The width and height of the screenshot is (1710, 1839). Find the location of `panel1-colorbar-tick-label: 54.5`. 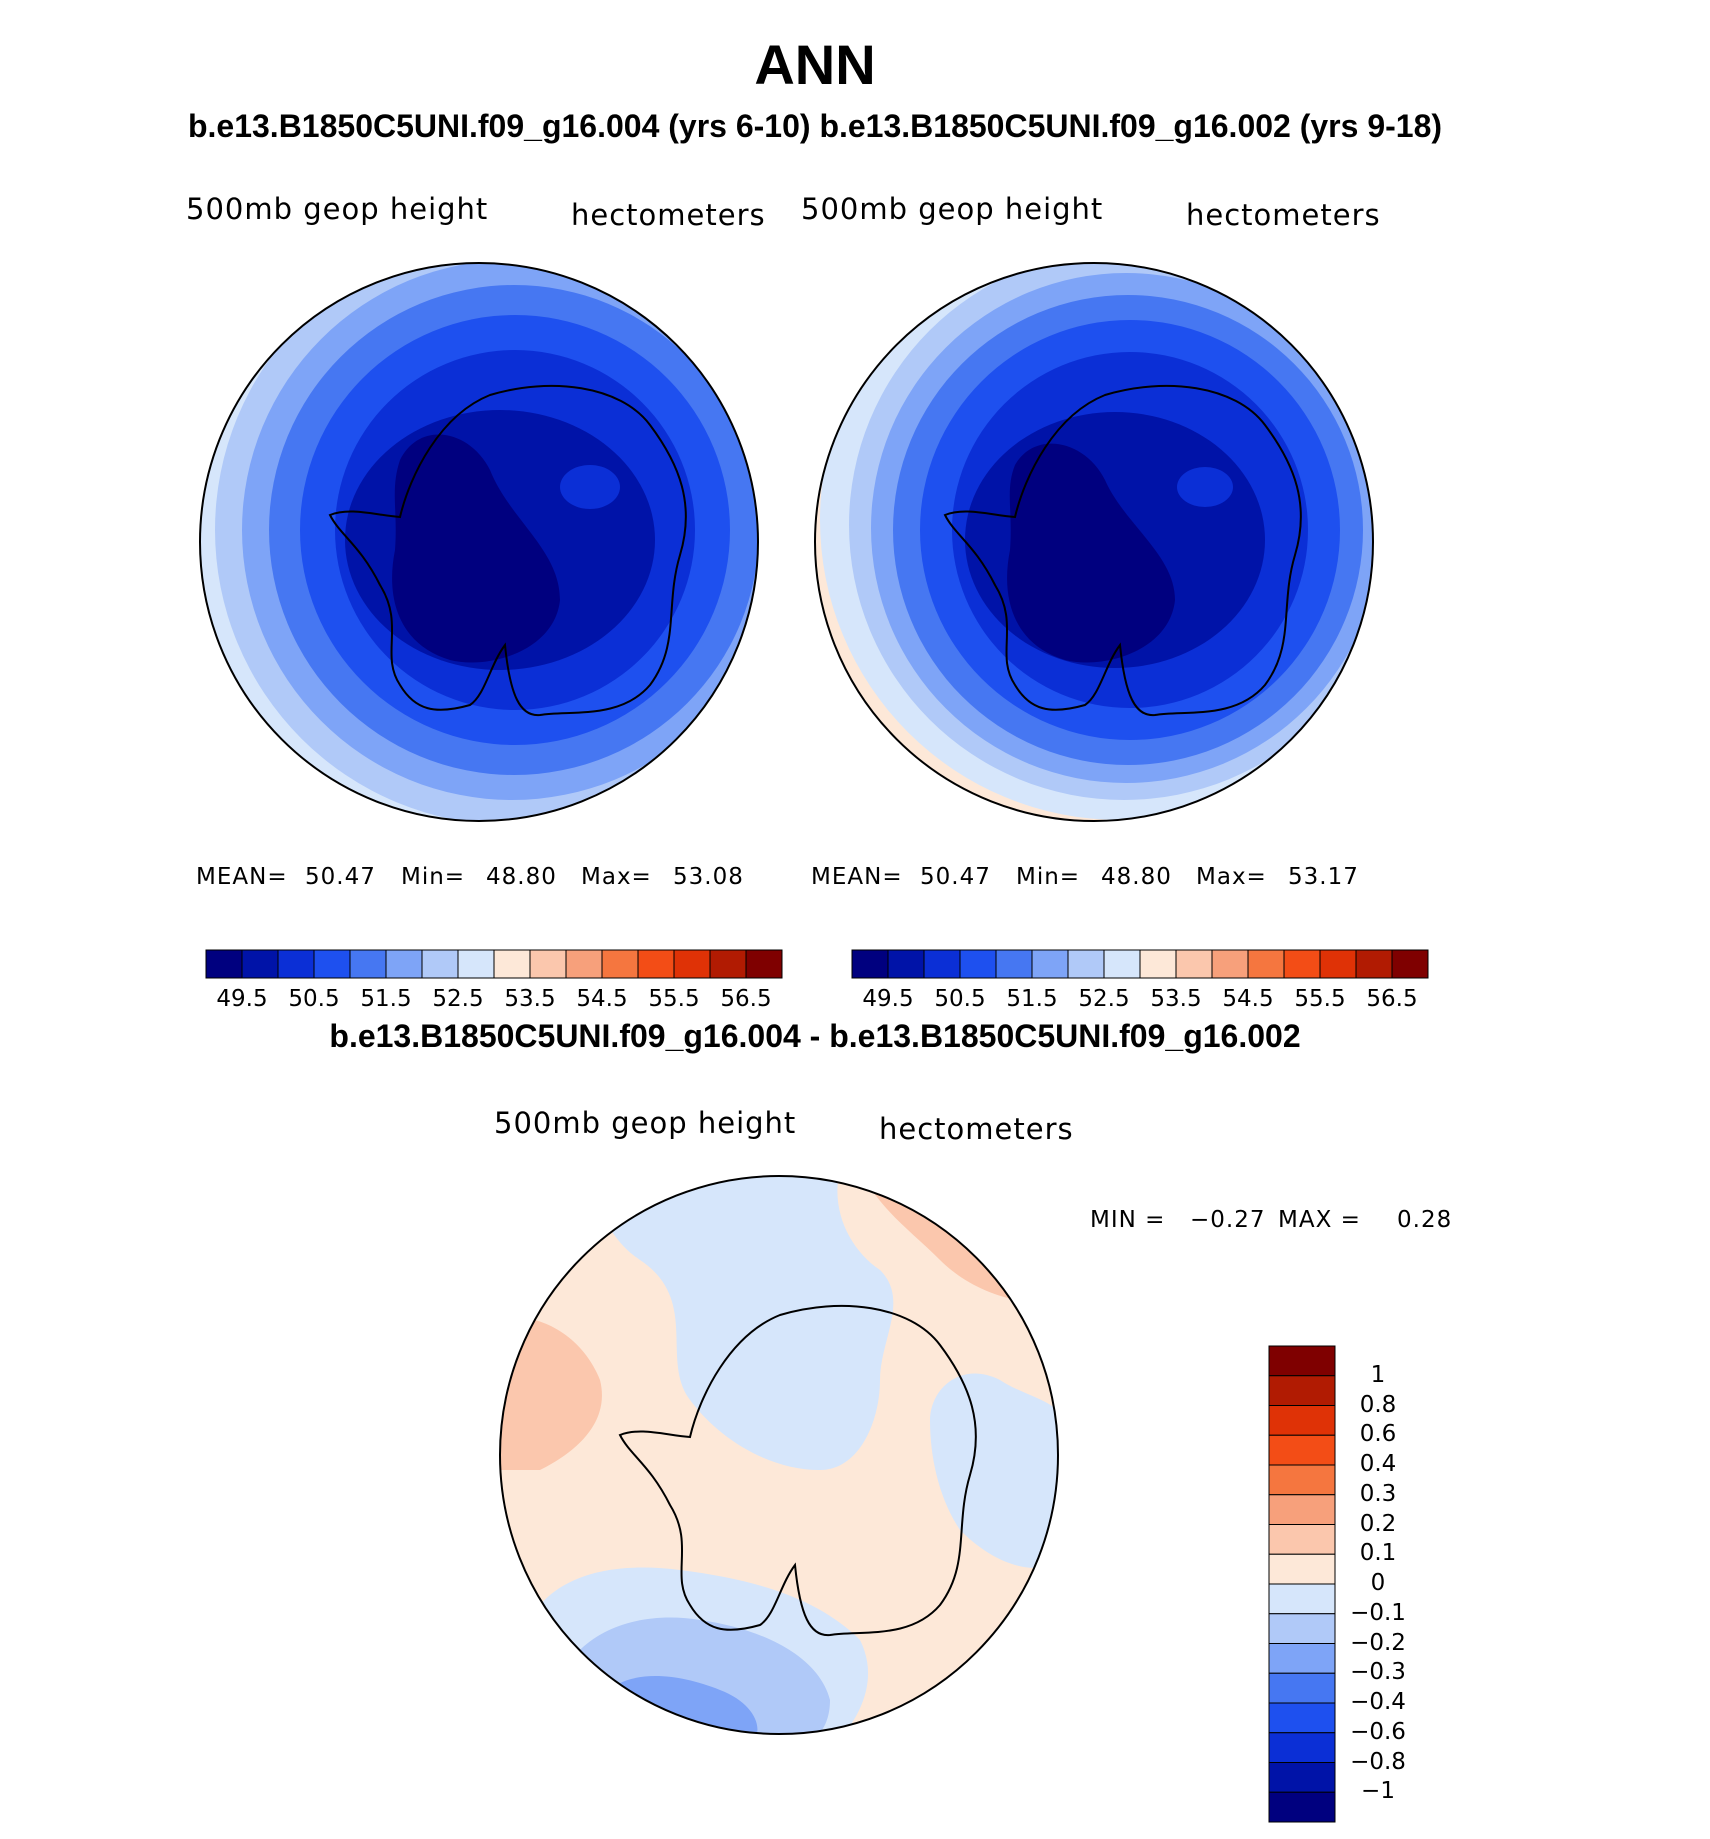

panel1-colorbar-tick-label: 54.5 is located at coordinates (602, 999).